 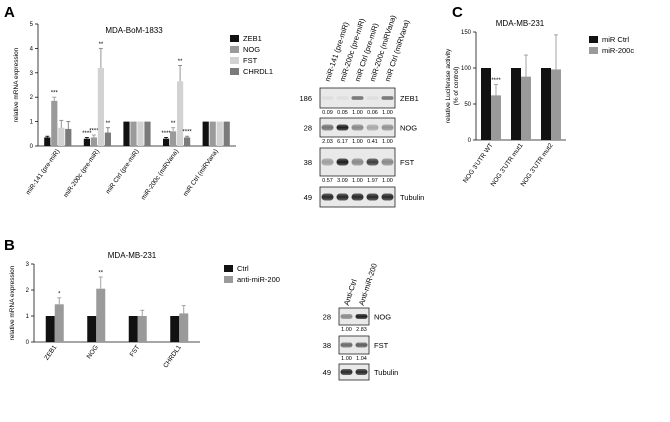 I want to click on bar-anti-mir-200-fst, so click(x=142, y=329).